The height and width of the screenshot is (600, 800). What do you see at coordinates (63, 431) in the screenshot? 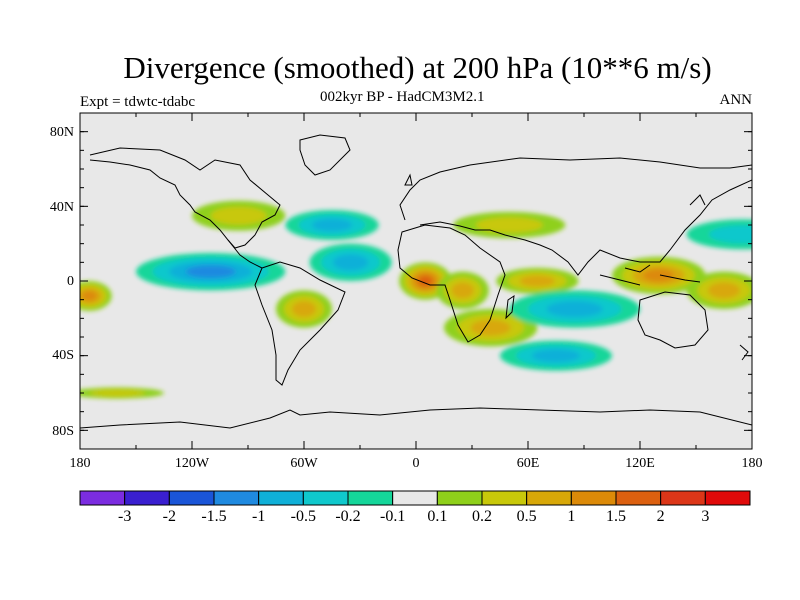
I see `lat-label-80s: 80S` at bounding box center [63, 431].